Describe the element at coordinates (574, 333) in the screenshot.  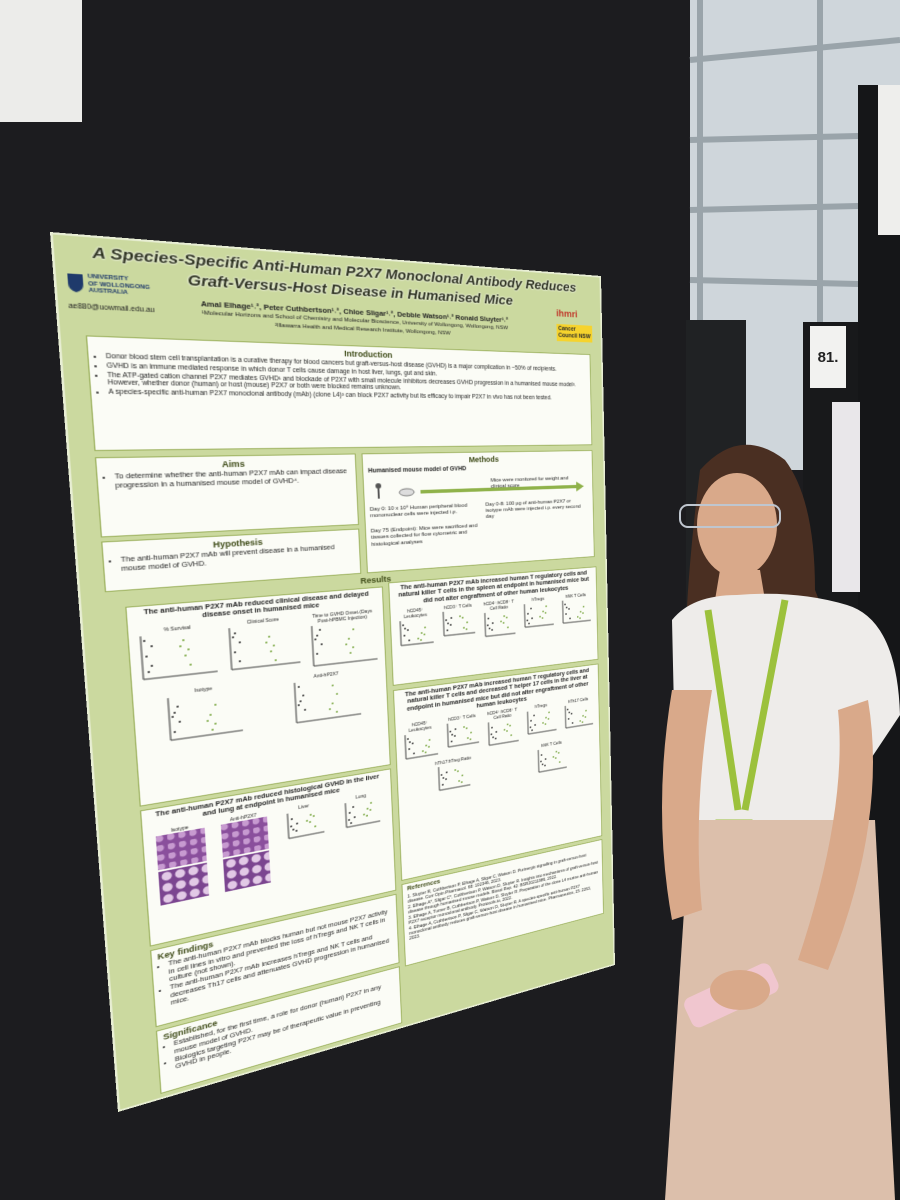
I see `partner-logo: Cancer Council NSW` at that location.